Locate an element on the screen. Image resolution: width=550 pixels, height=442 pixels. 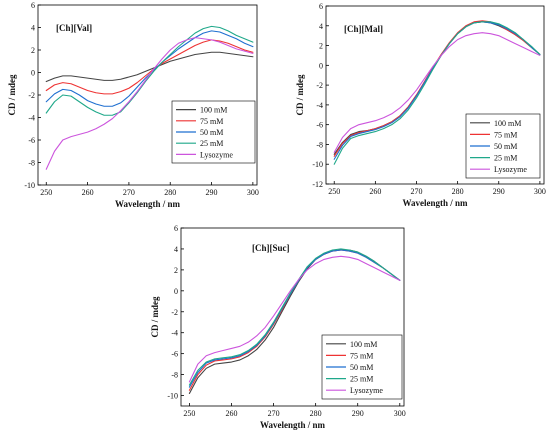
panel-title: [Ch][Suc] is located at coordinates (271, 248).